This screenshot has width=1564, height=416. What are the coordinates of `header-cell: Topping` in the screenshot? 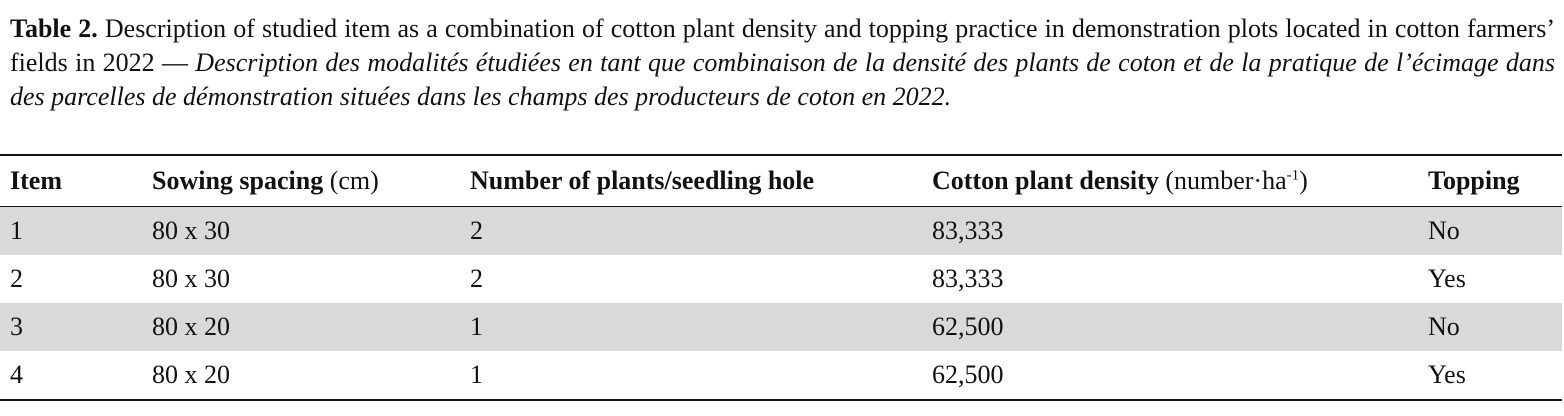 It's located at (1490, 181).